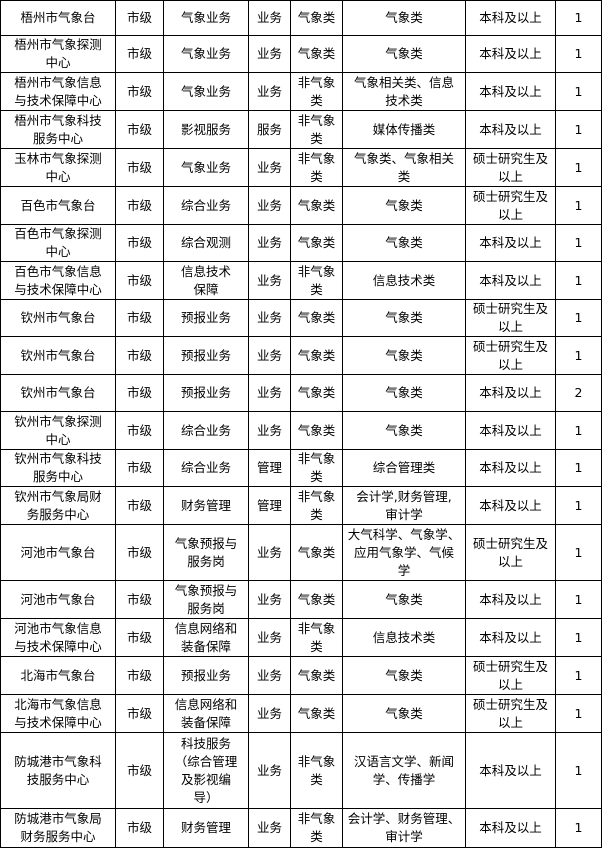 This screenshot has height=848, width=602. I want to click on unit-cell: 梧州市气象台, so click(58, 18).